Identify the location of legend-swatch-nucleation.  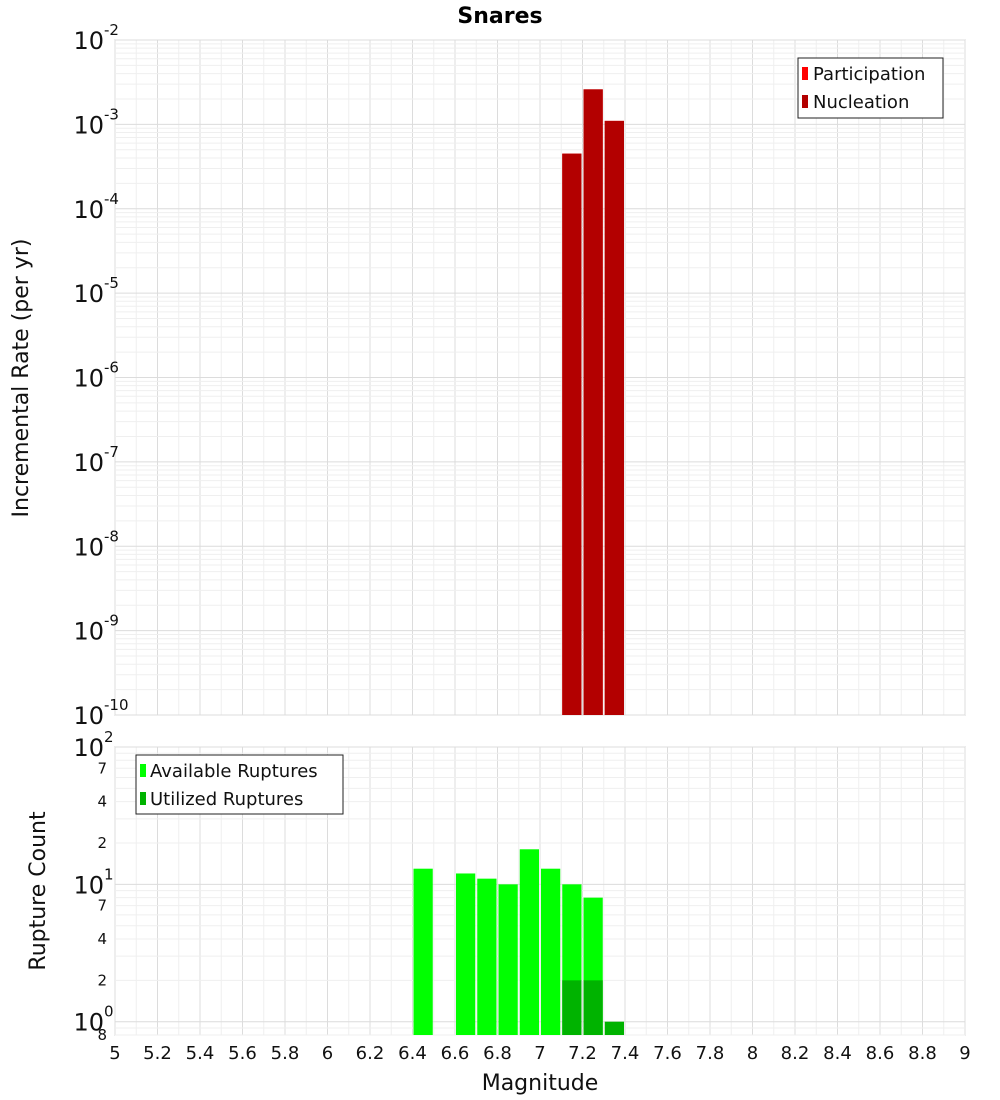
(805, 101).